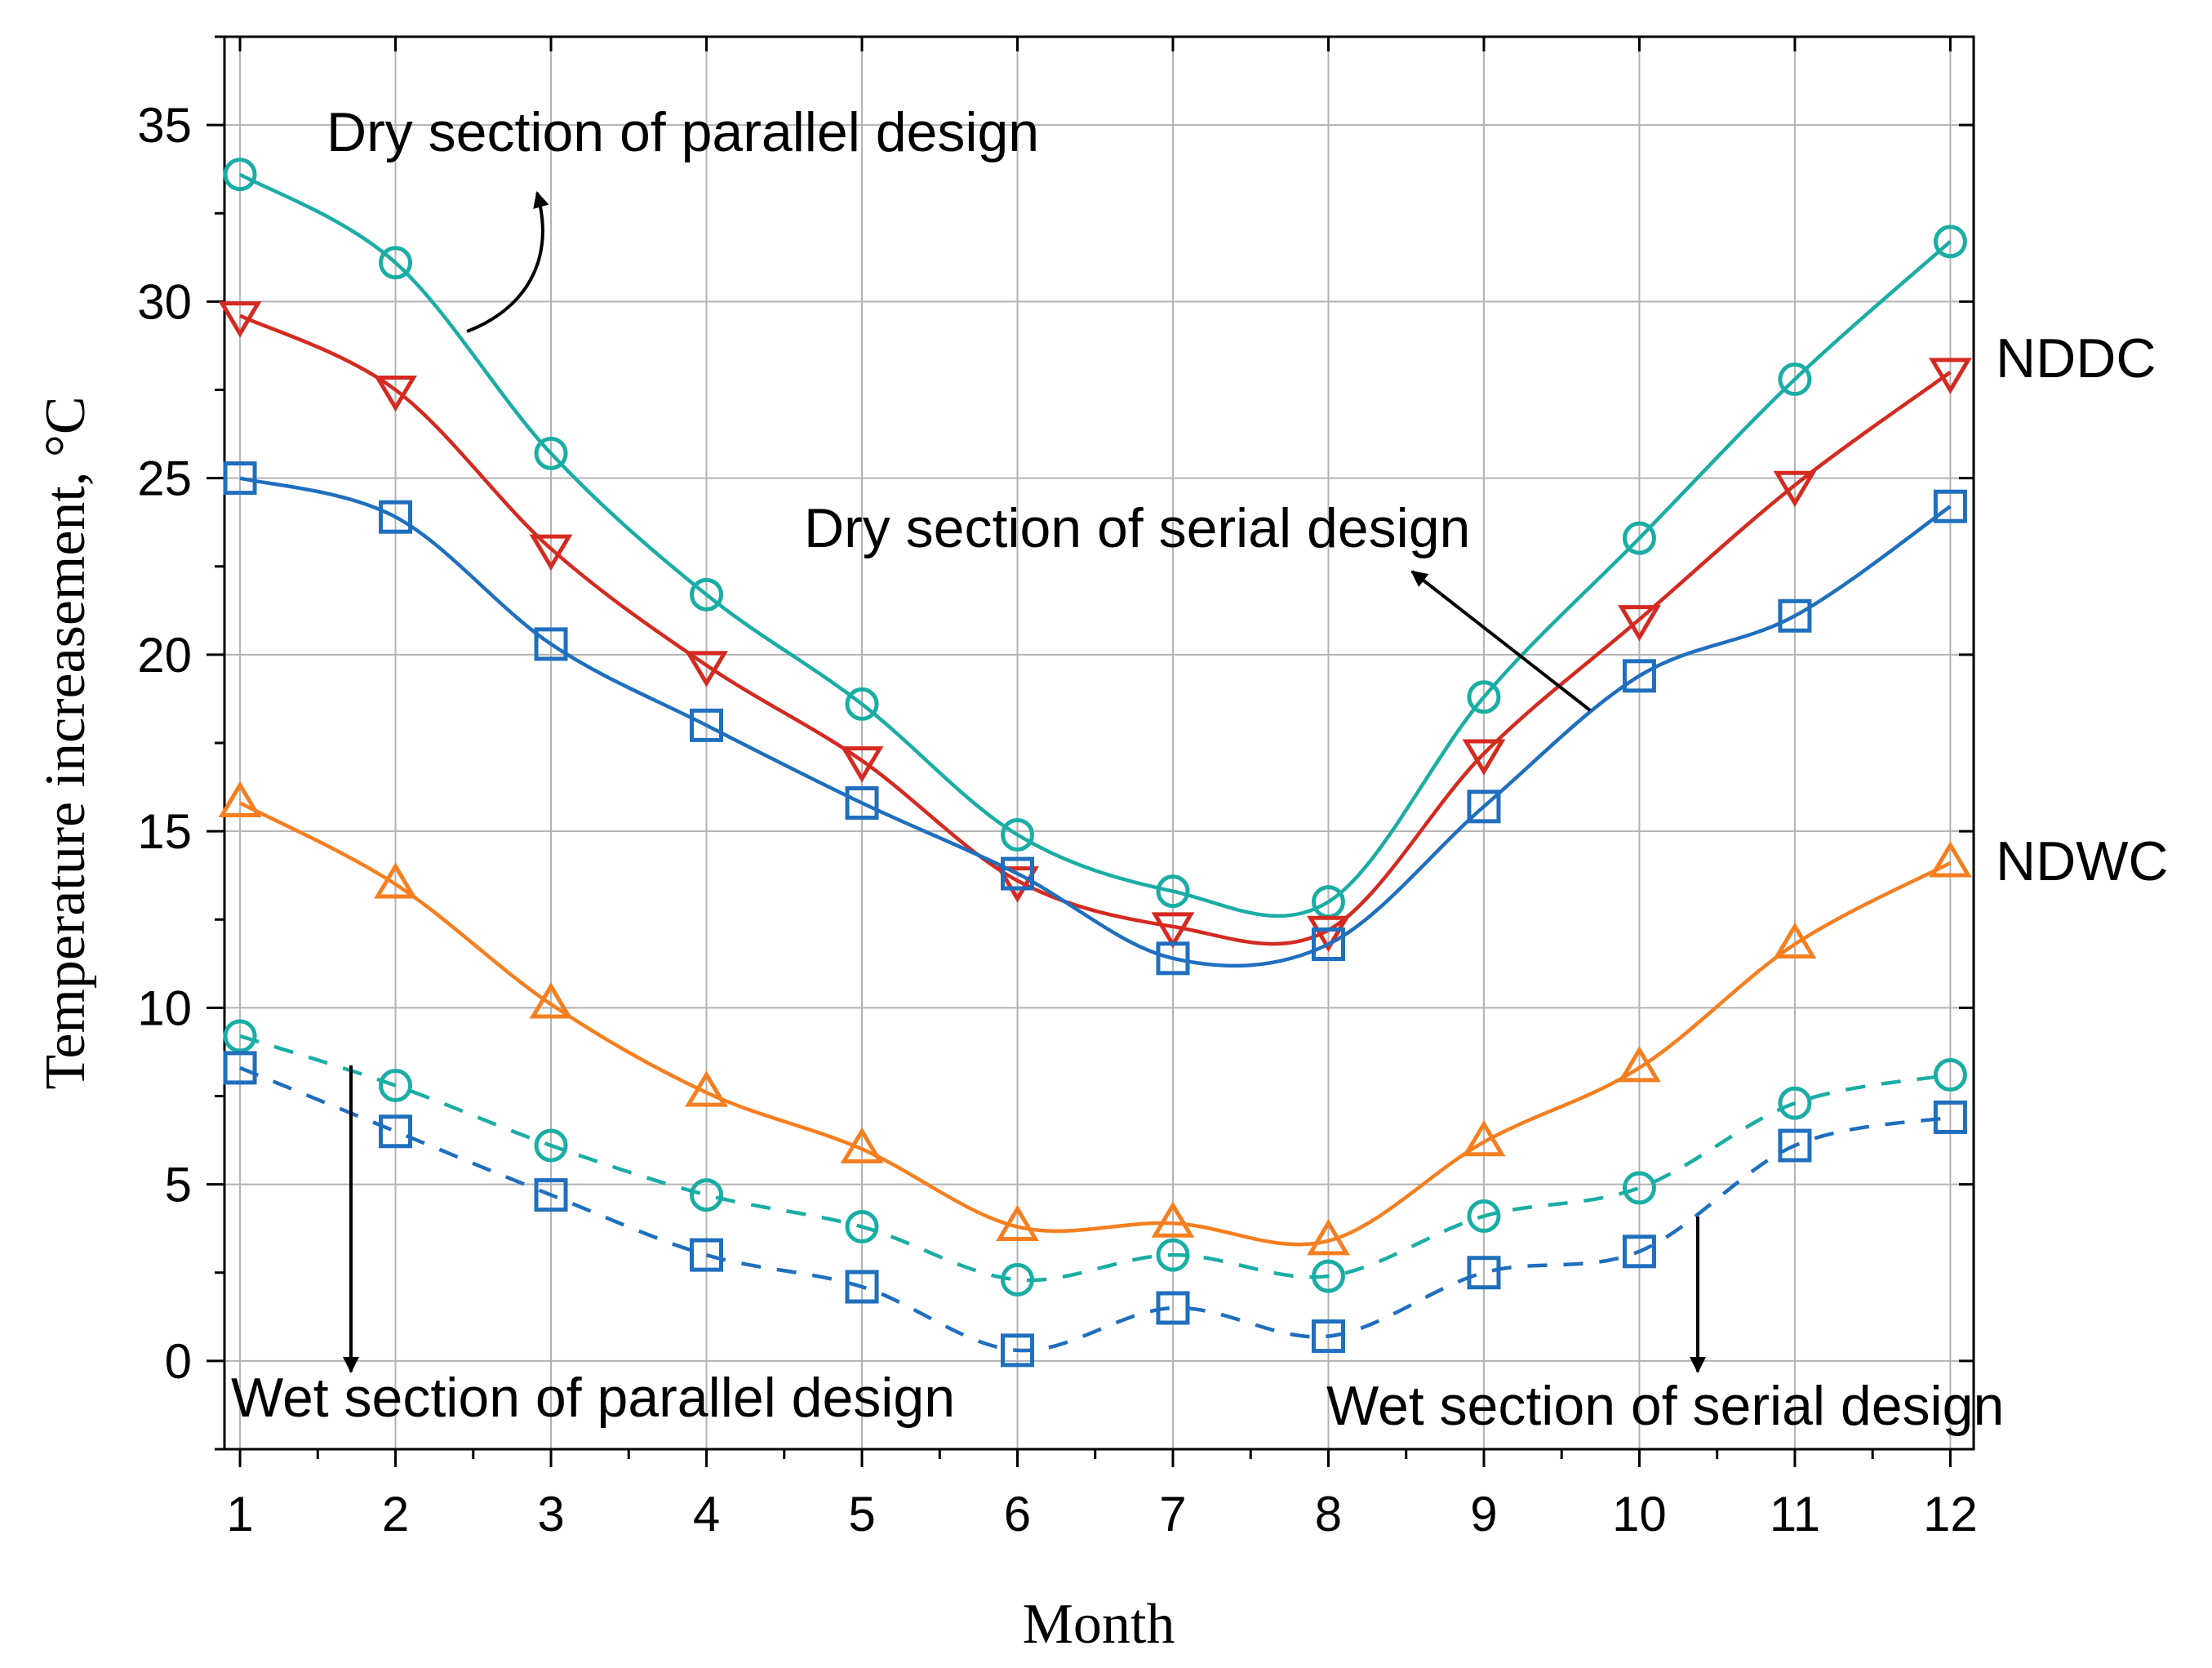 The image size is (2212, 1668). What do you see at coordinates (164, 831) in the screenshot?
I see `y-tick-label: 15` at bounding box center [164, 831].